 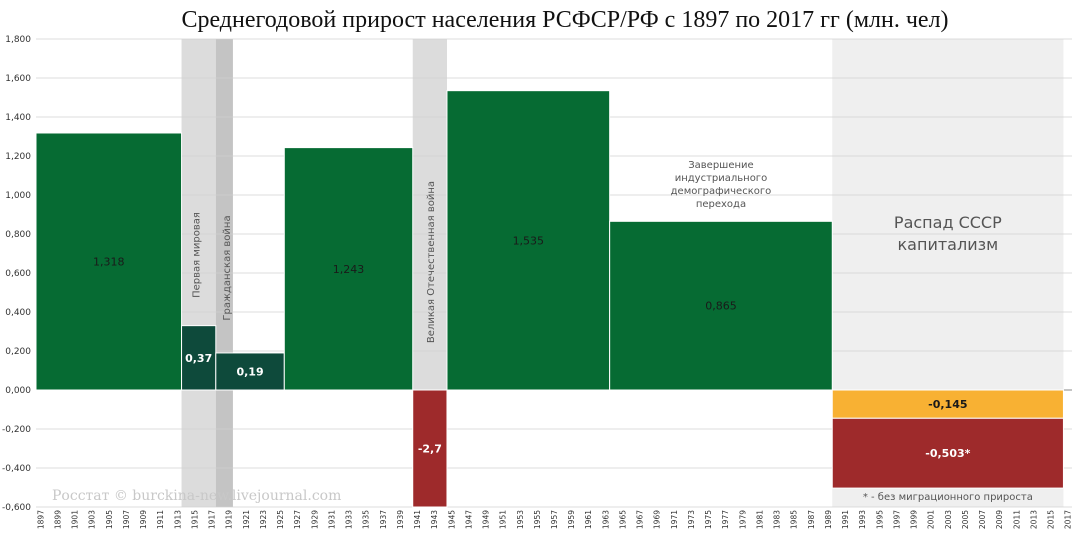 What do you see at coordinates (503, 519) in the screenshot?
I see `x-tick-label: 1951` at bounding box center [503, 519].